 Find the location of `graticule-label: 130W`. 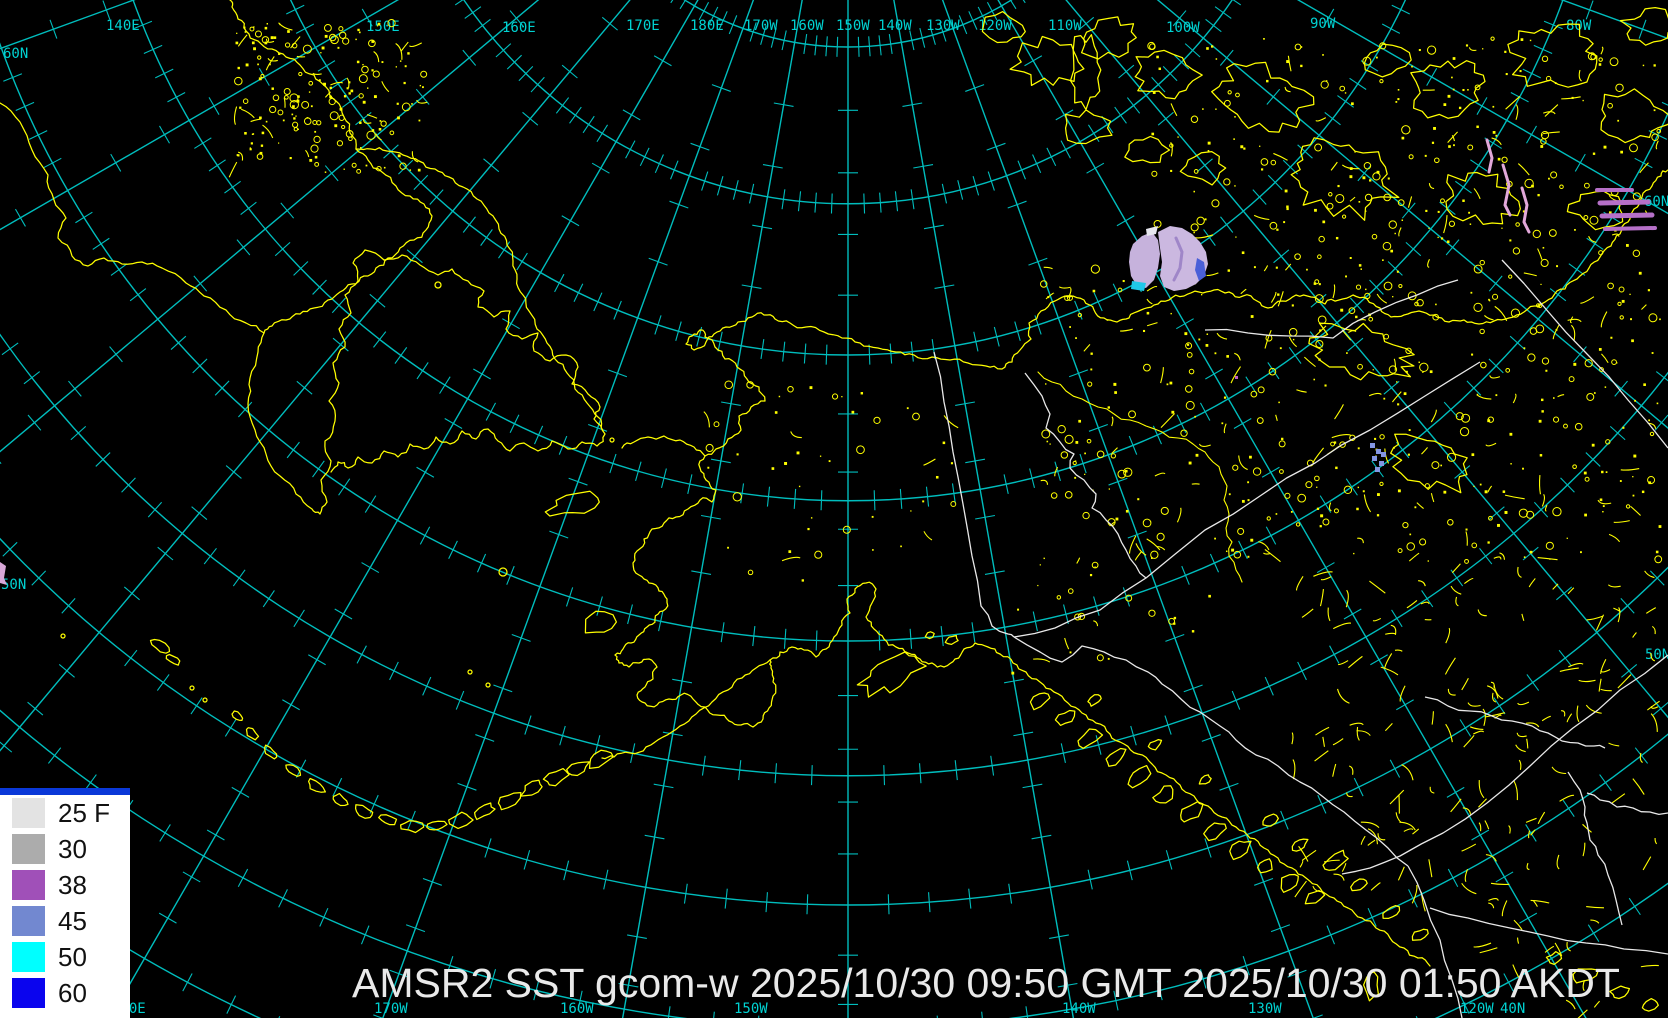

graticule-label: 130W is located at coordinates (1265, 1009).